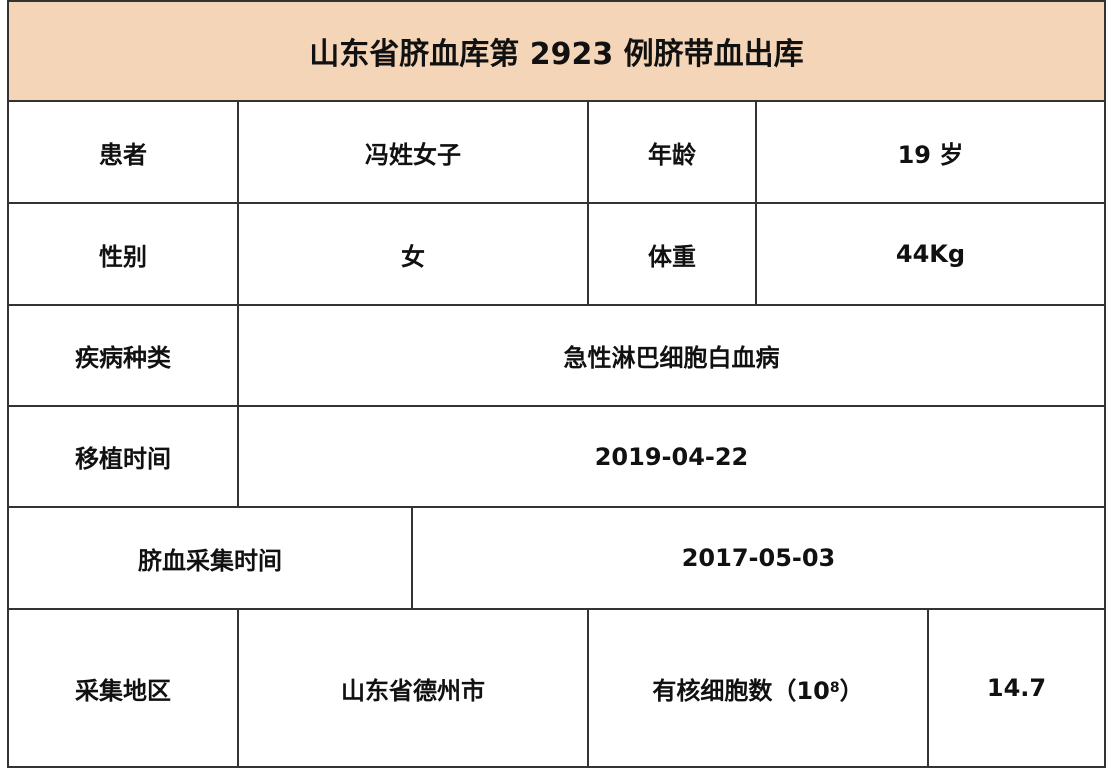  What do you see at coordinates (413, 688) in the screenshot?
I see `region-value: 山东省德州市` at bounding box center [413, 688].